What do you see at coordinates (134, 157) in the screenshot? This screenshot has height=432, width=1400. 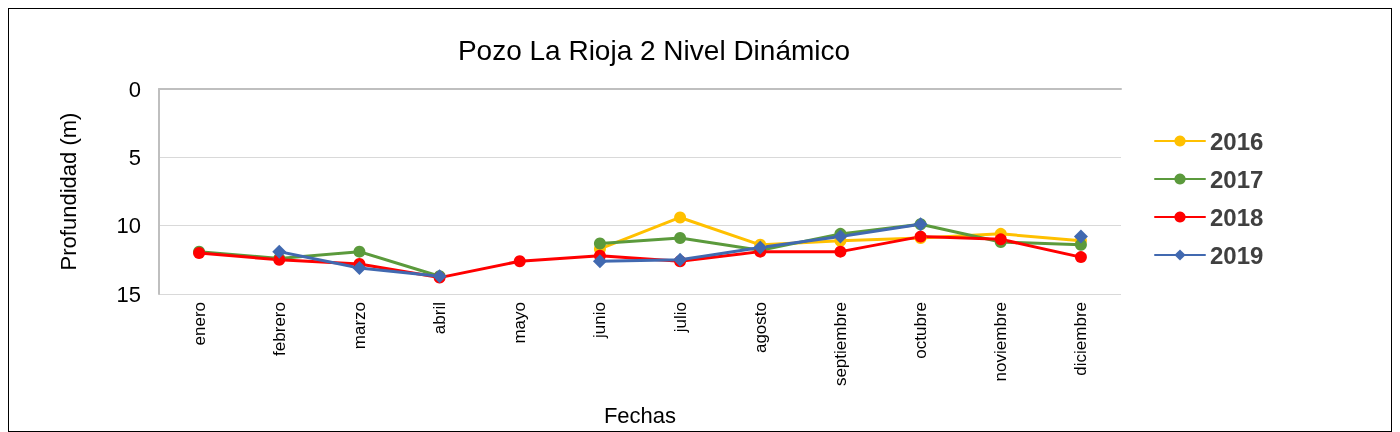 I see `y-tick-label: 5` at bounding box center [134, 157].